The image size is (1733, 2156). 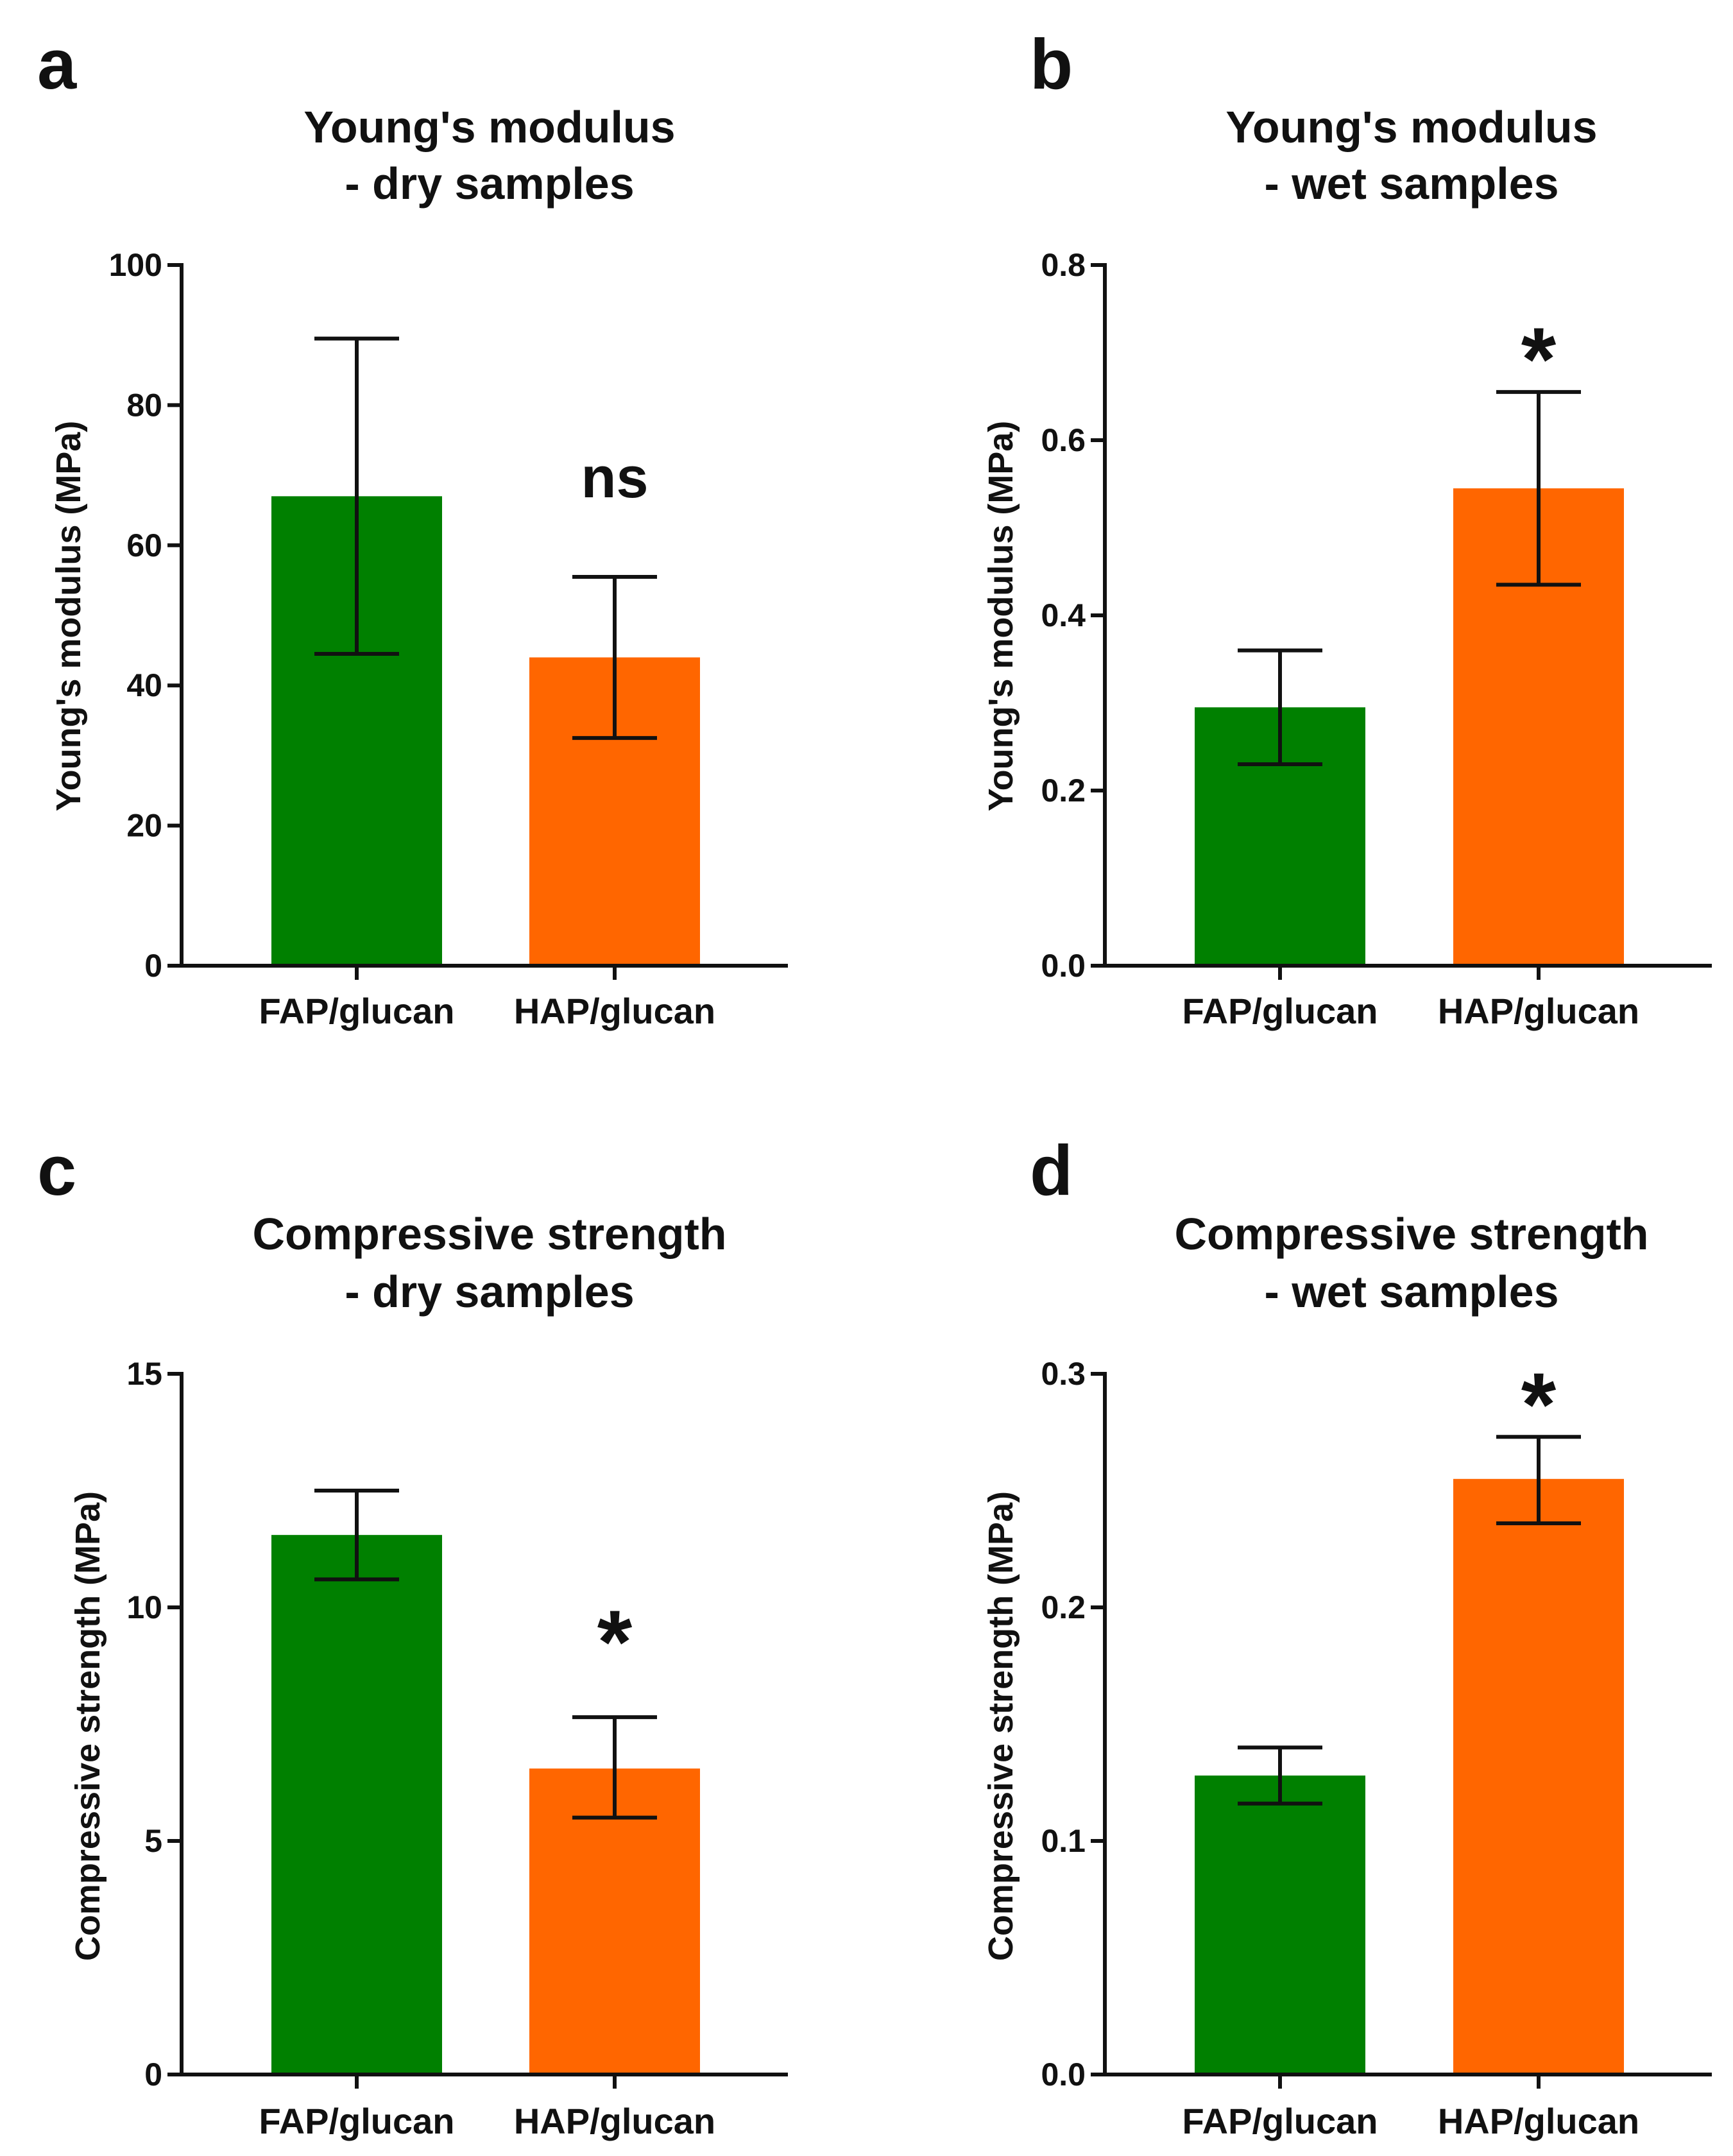 What do you see at coordinates (144, 545) in the screenshot?
I see `y-tick-label: 60` at bounding box center [144, 545].